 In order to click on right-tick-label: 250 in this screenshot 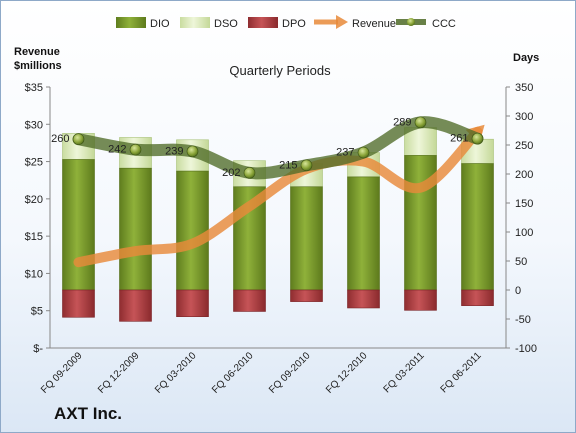, I will do `click(524, 146)`.